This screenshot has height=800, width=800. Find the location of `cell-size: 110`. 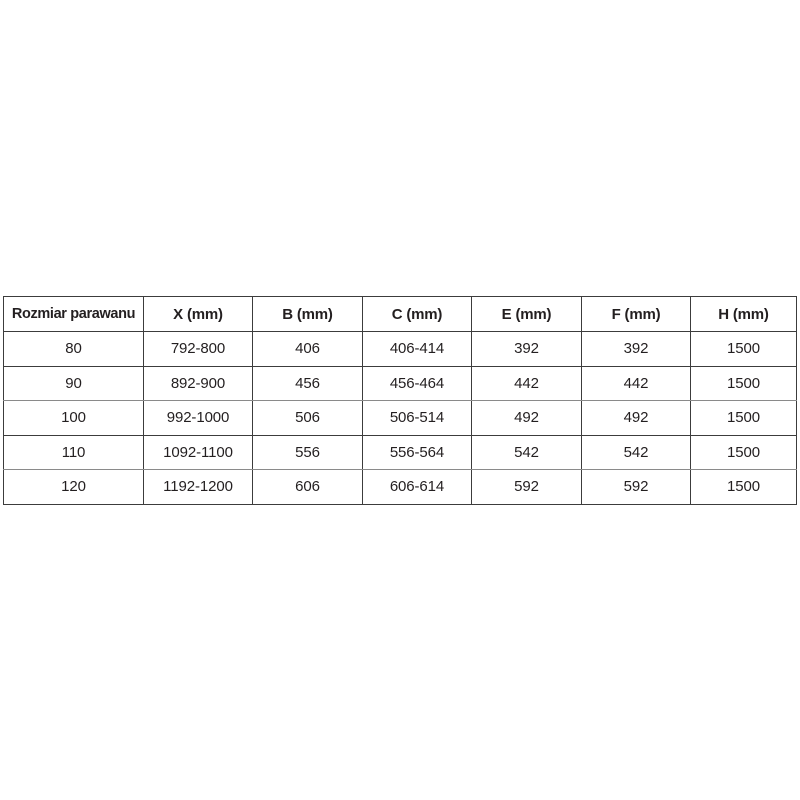

cell-size: 110 is located at coordinates (73, 452).